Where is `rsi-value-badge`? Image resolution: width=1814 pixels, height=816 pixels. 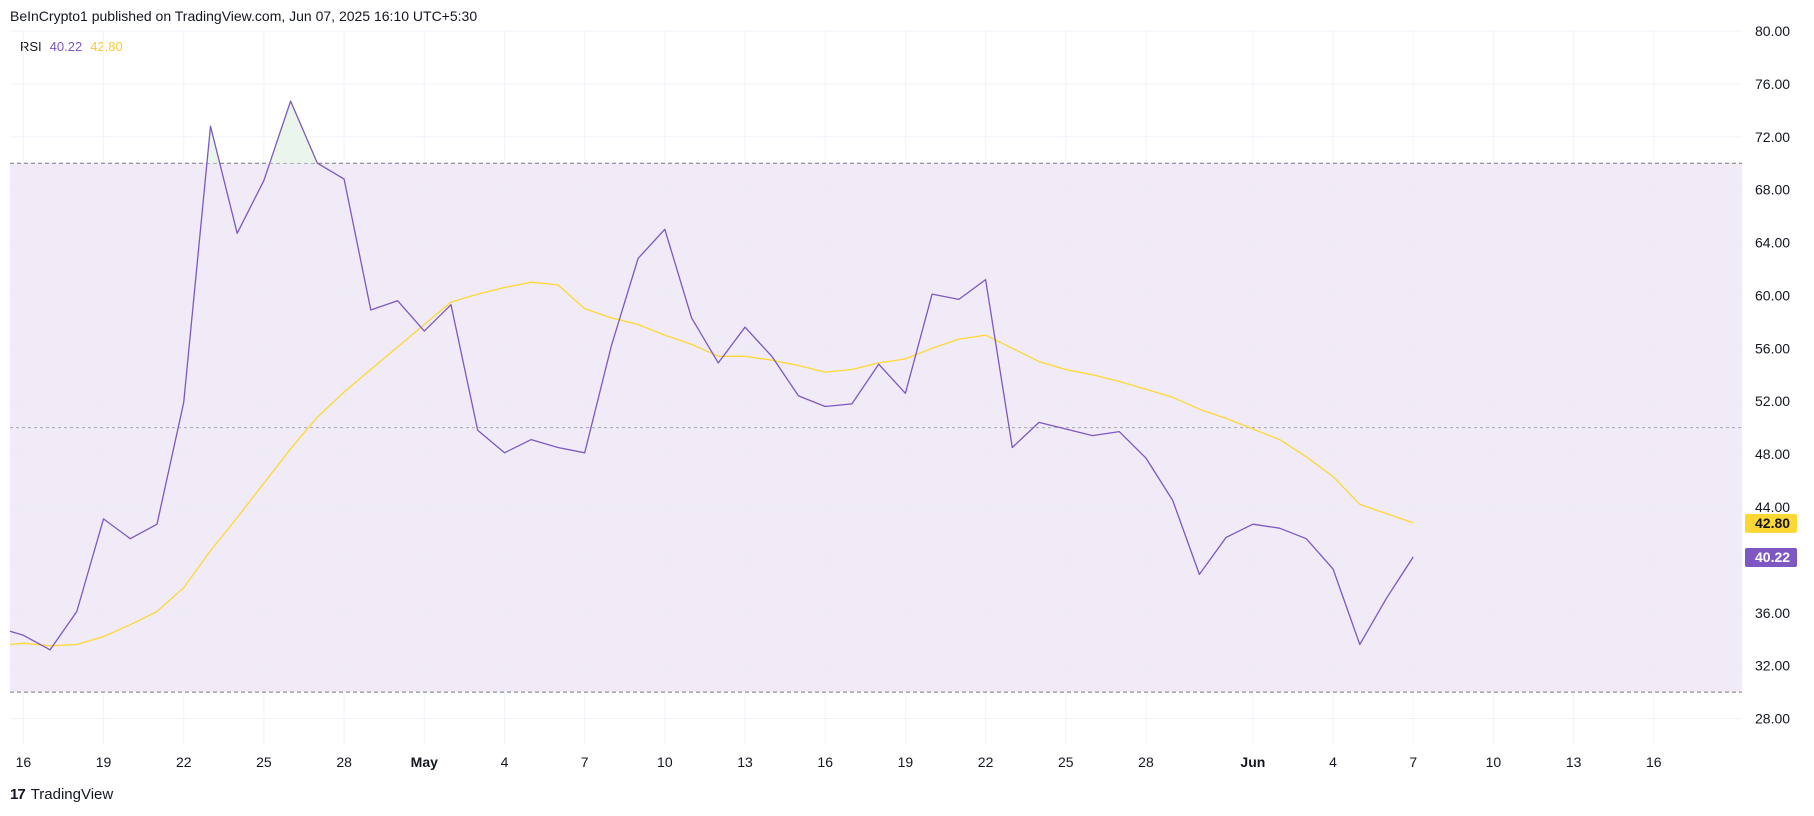
rsi-value-badge is located at coordinates (1771, 557).